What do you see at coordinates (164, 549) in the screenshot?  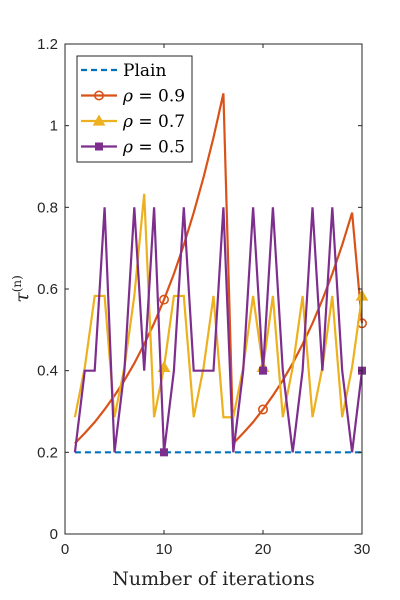 I see `x-tick-label: 10` at bounding box center [164, 549].